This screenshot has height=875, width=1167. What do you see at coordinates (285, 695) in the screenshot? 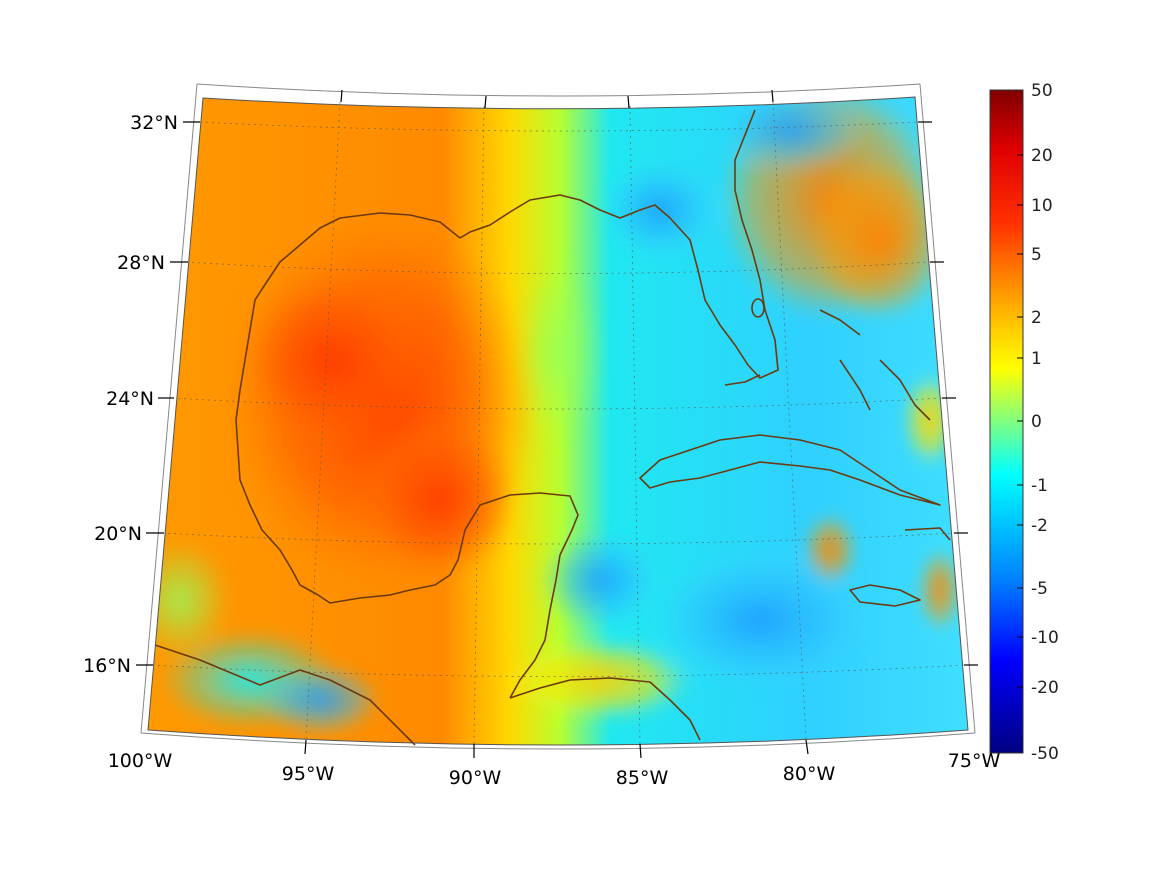
I see `coastline-central-america` at bounding box center [285, 695].